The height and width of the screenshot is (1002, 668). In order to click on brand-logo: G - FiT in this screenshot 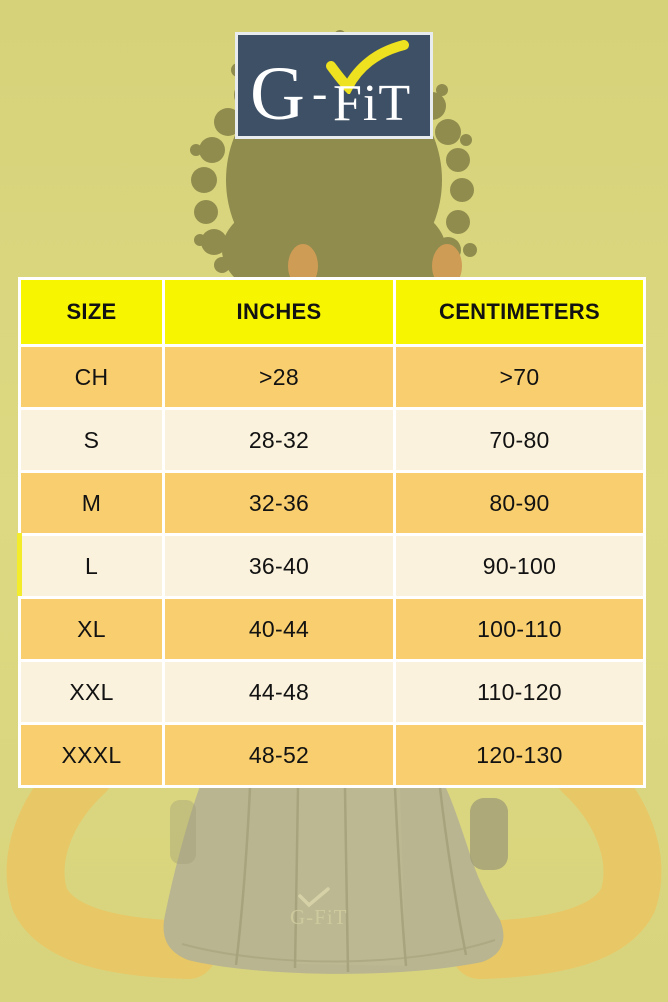, I will do `click(334, 85)`.